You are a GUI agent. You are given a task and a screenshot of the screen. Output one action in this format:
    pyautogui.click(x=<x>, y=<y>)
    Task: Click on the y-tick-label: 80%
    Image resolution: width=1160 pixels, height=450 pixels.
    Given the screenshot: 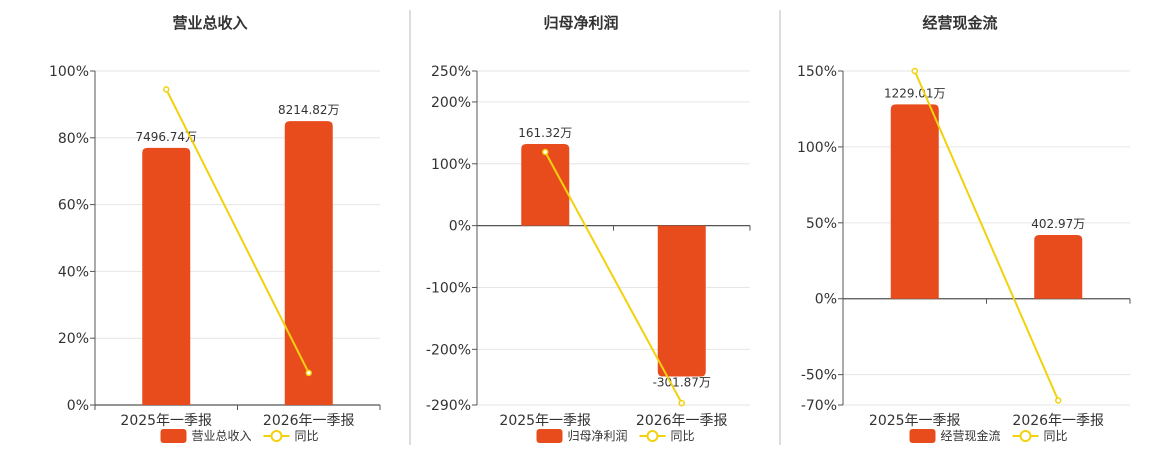 What is the action you would take?
    pyautogui.click(x=73, y=139)
    